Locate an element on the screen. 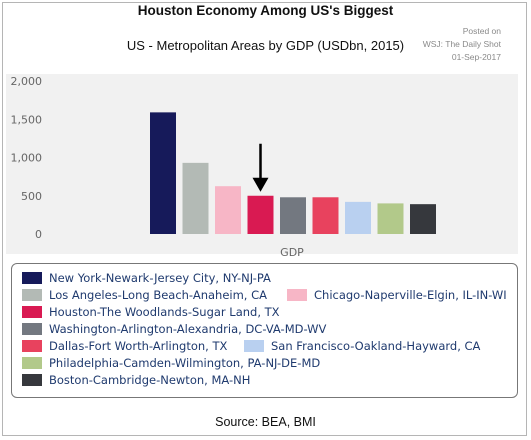 Image resolution: width=531 pixels, height=440 pixels. legend-label: New York-Newark-Jersey City, NY-NJ-PA is located at coordinates (160, 278).